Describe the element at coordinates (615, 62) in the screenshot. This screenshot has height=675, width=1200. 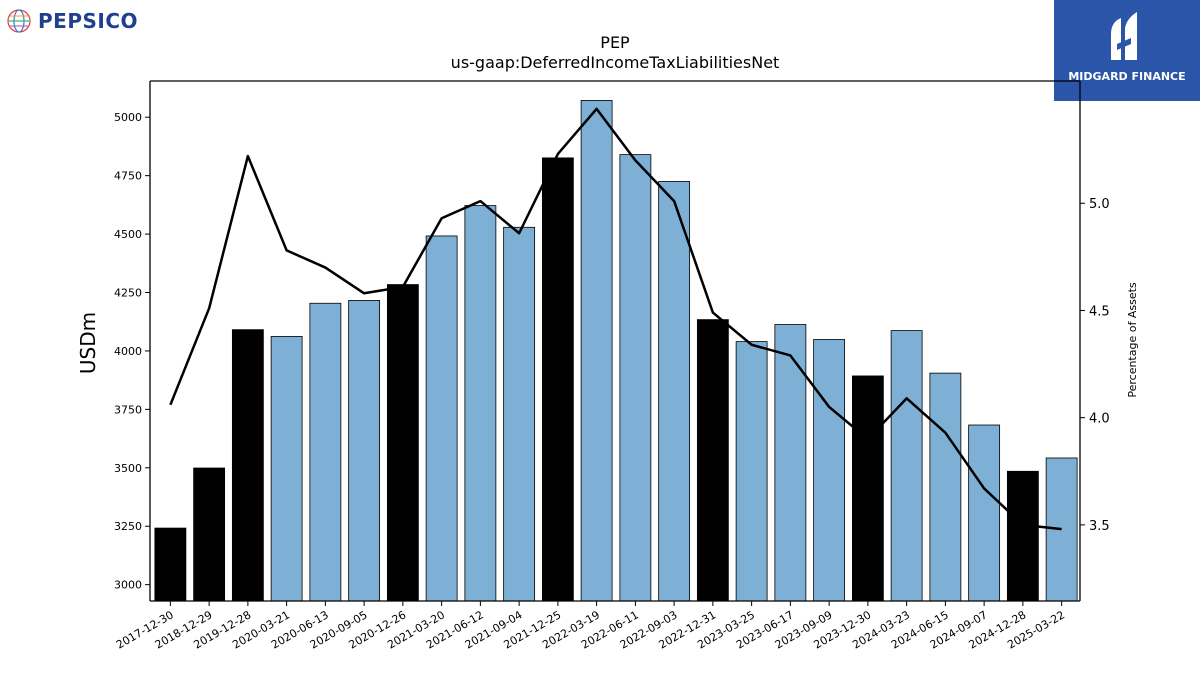
I see `chart-subtitle: us-gaap:DeferredIncomeTaxLiabilitiesNet` at that location.